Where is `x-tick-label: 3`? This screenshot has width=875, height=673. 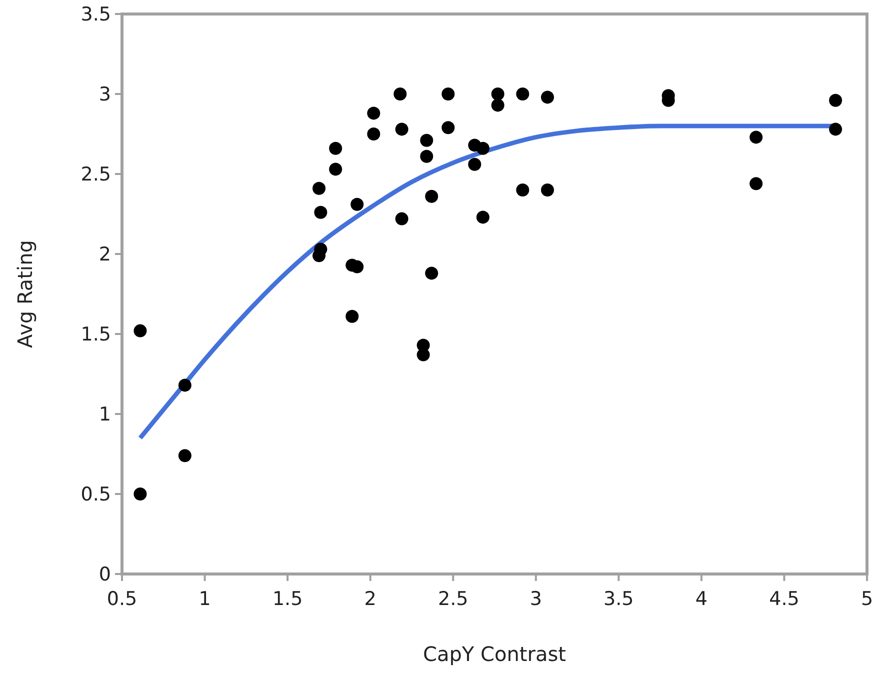
x-tick-label: 3 is located at coordinates (536, 599).